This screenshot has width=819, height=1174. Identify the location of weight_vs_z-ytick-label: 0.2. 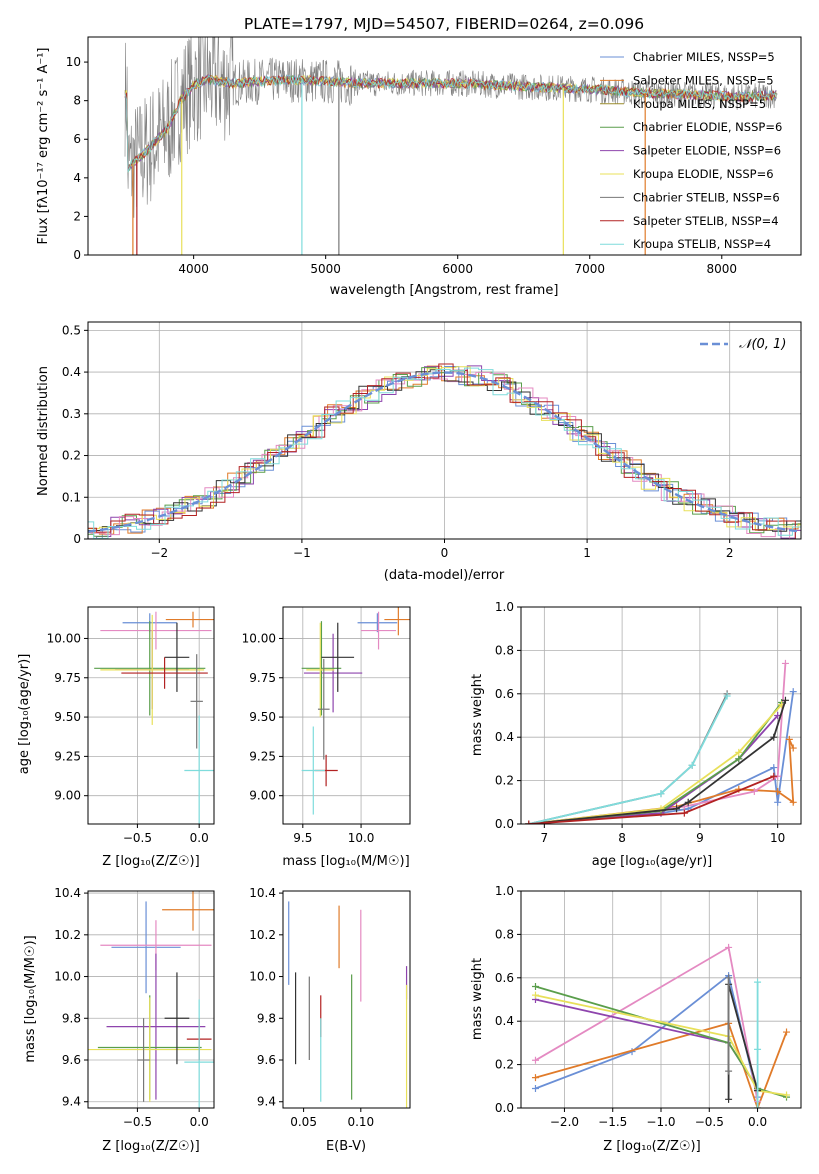
(504, 1065).